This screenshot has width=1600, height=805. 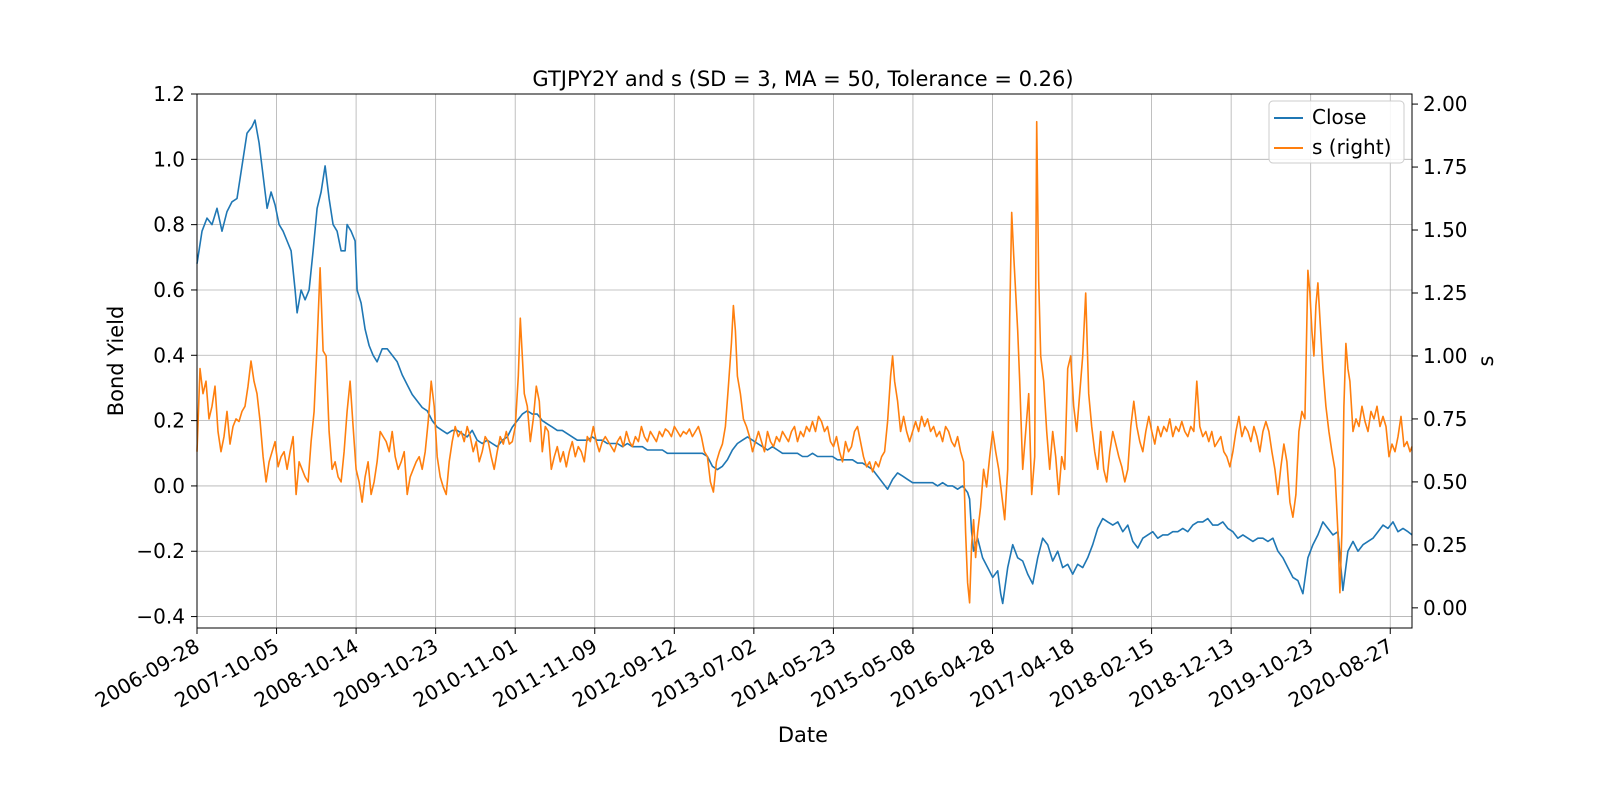 I want to click on y-tick-label-right: 1.50, so click(x=1445, y=230).